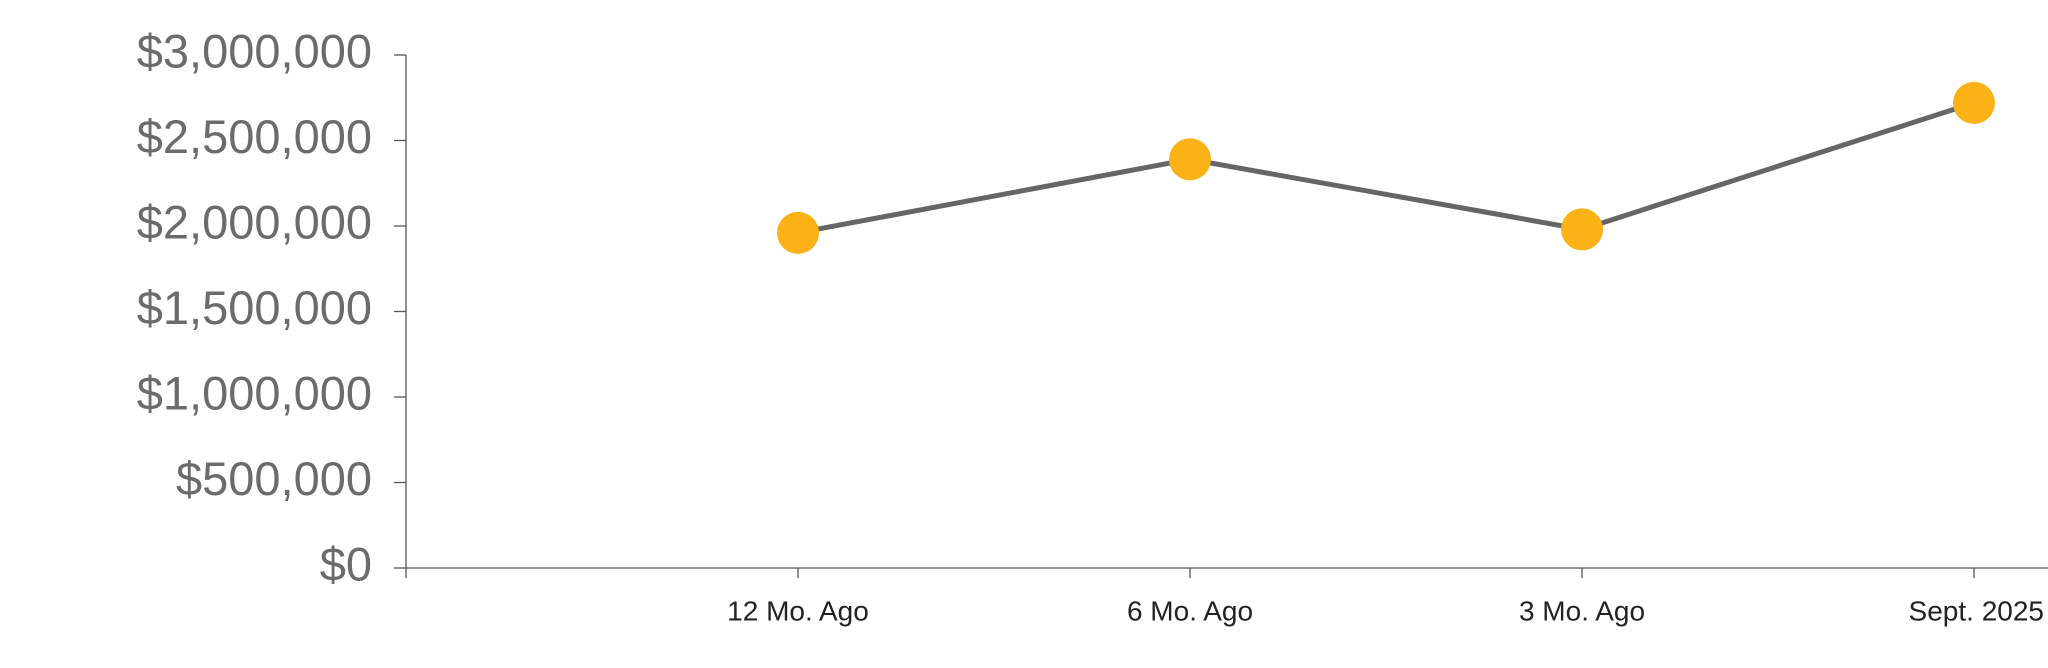 Image resolution: width=2048 pixels, height=668 pixels. I want to click on y-tick-label: $2,000,000, so click(254, 221).